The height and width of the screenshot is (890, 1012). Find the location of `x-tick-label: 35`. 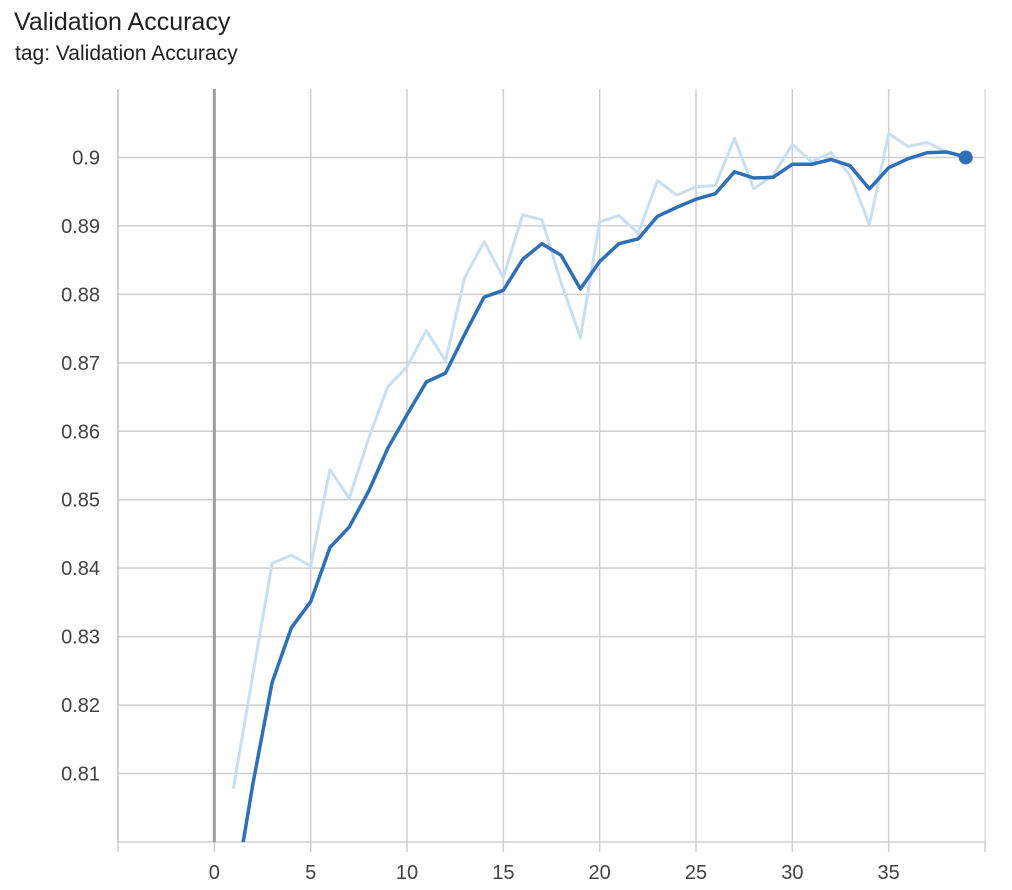

x-tick-label: 35 is located at coordinates (889, 873).